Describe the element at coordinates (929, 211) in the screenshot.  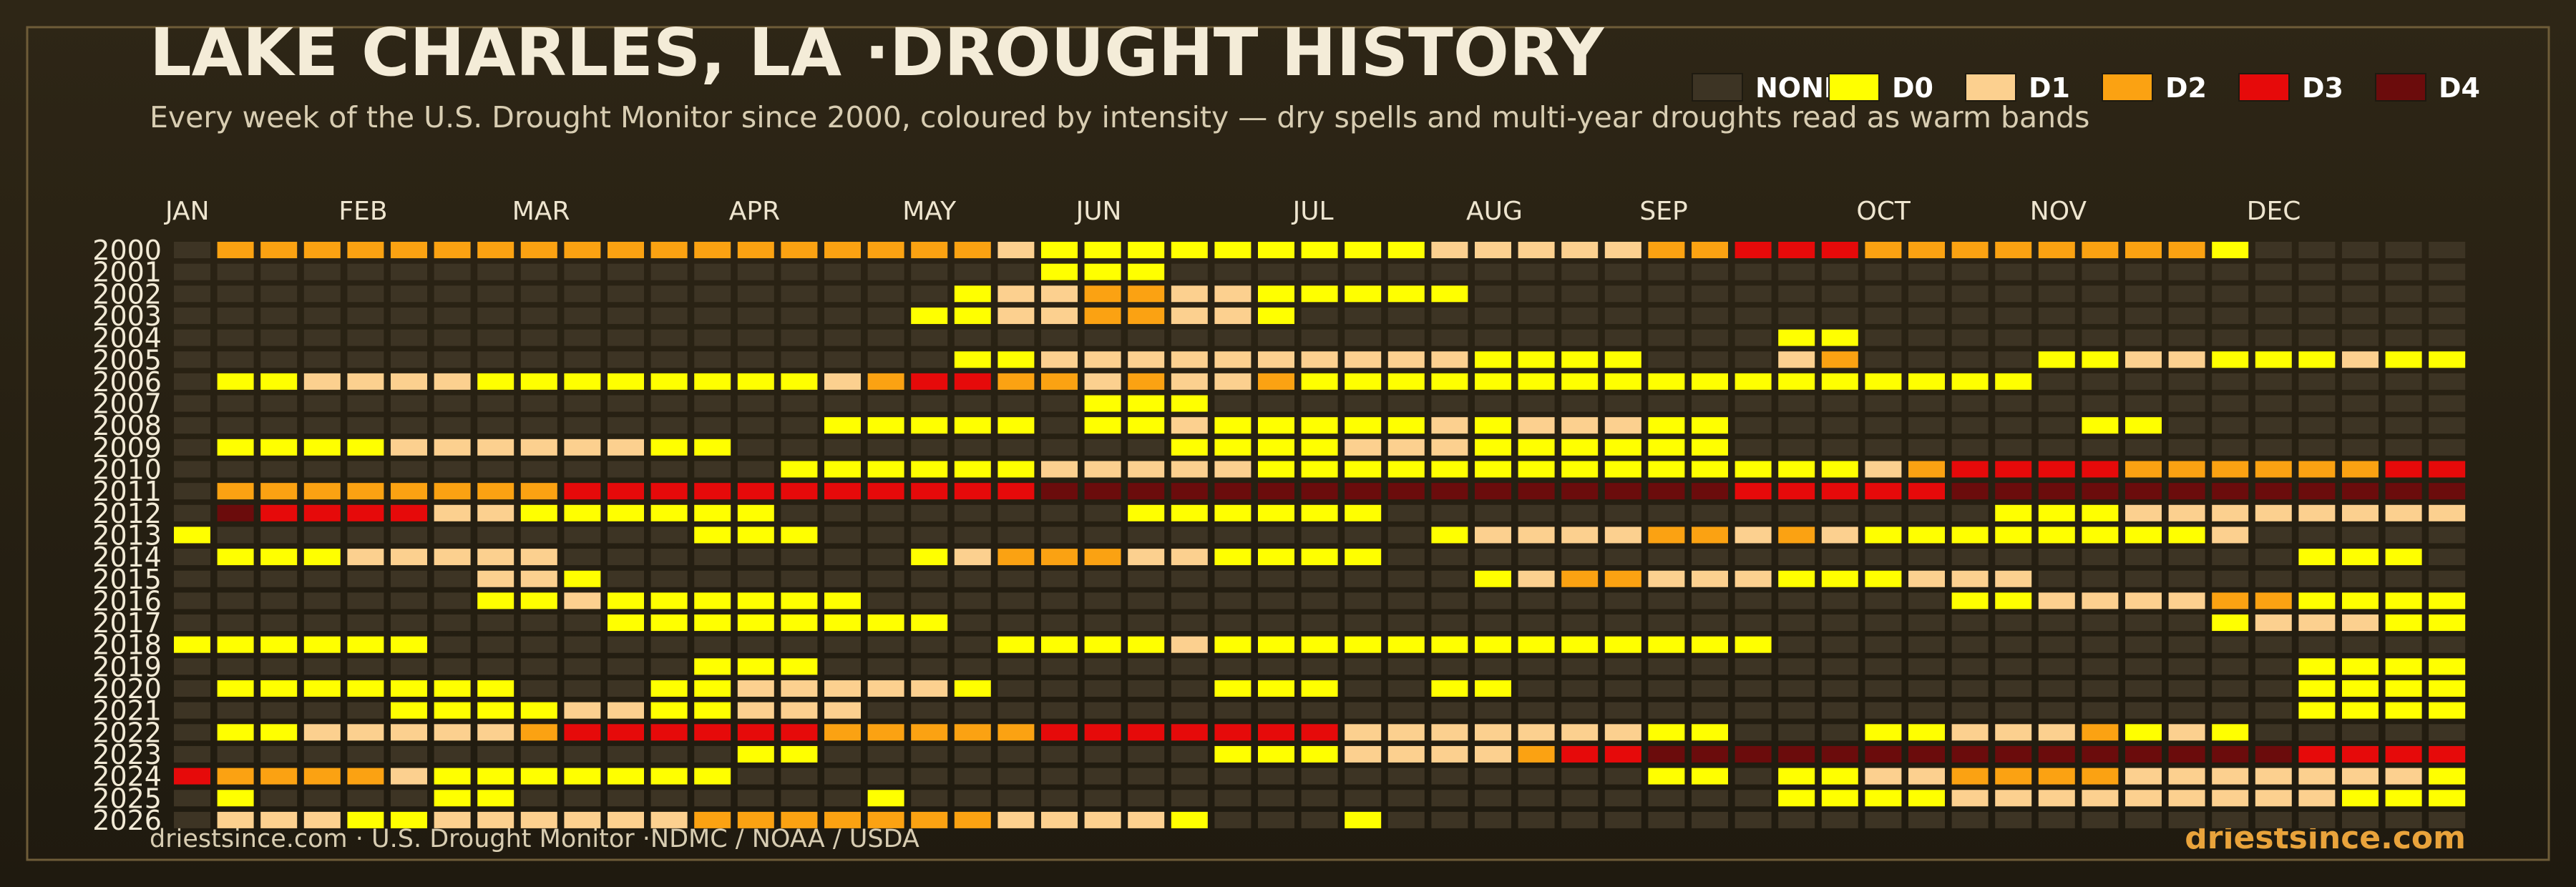
I see `x-tick-label: MAY` at that location.